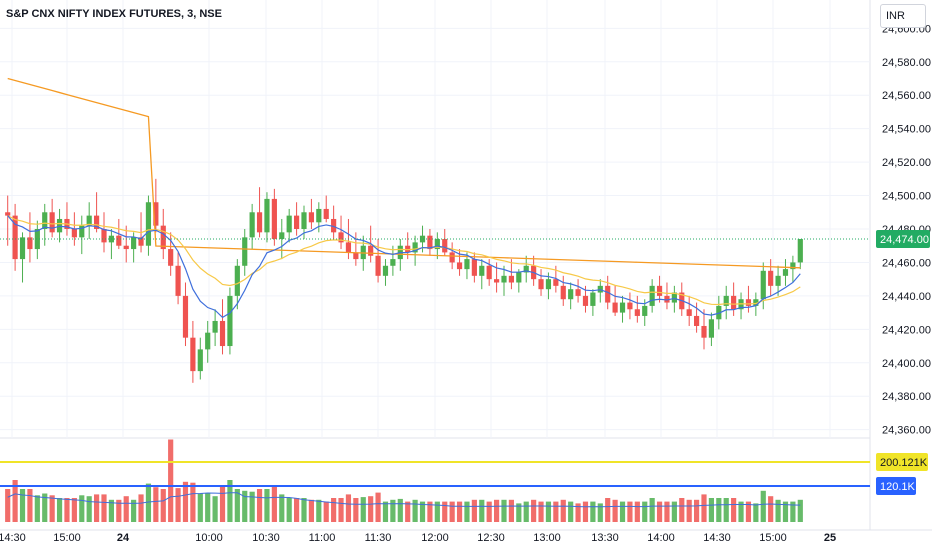 The image size is (932, 550). Describe the element at coordinates (404, 260) in the screenshot. I see `ema-slow-line` at that location.